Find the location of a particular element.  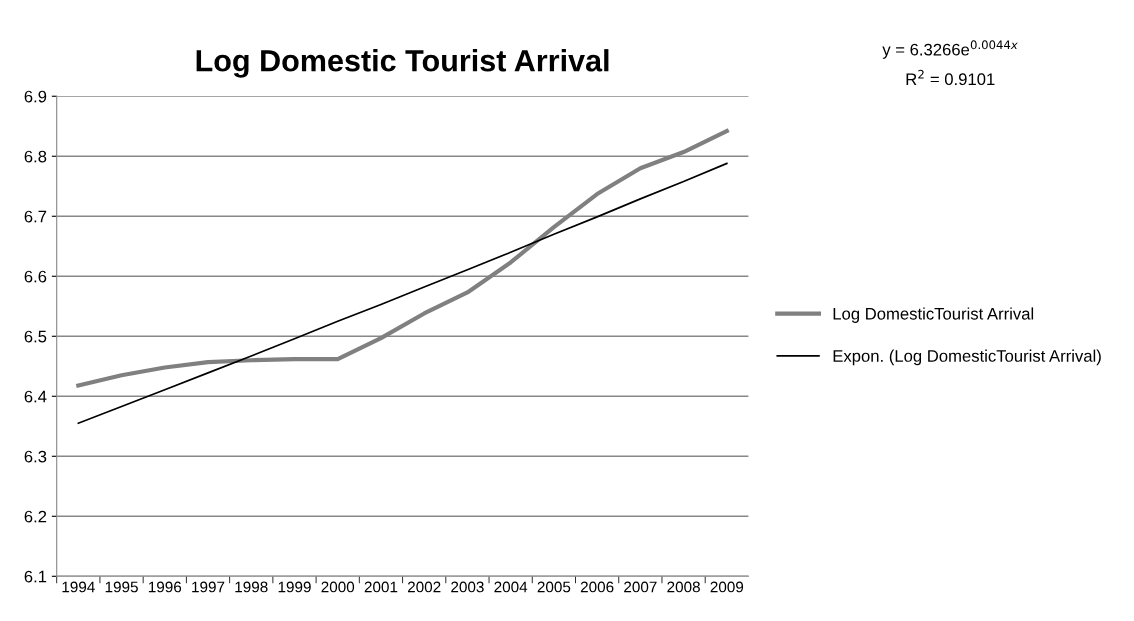

x-tick-label: 1994 is located at coordinates (78, 587).